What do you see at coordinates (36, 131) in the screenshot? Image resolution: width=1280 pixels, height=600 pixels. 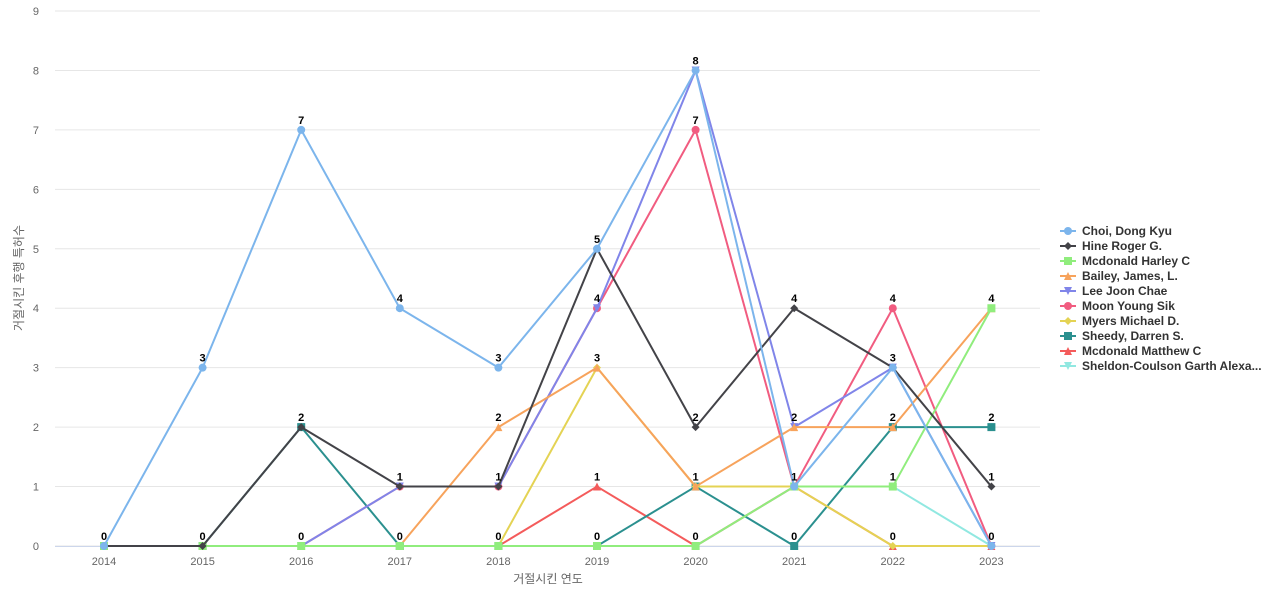 I see `y-tick-label: 7` at bounding box center [36, 131].